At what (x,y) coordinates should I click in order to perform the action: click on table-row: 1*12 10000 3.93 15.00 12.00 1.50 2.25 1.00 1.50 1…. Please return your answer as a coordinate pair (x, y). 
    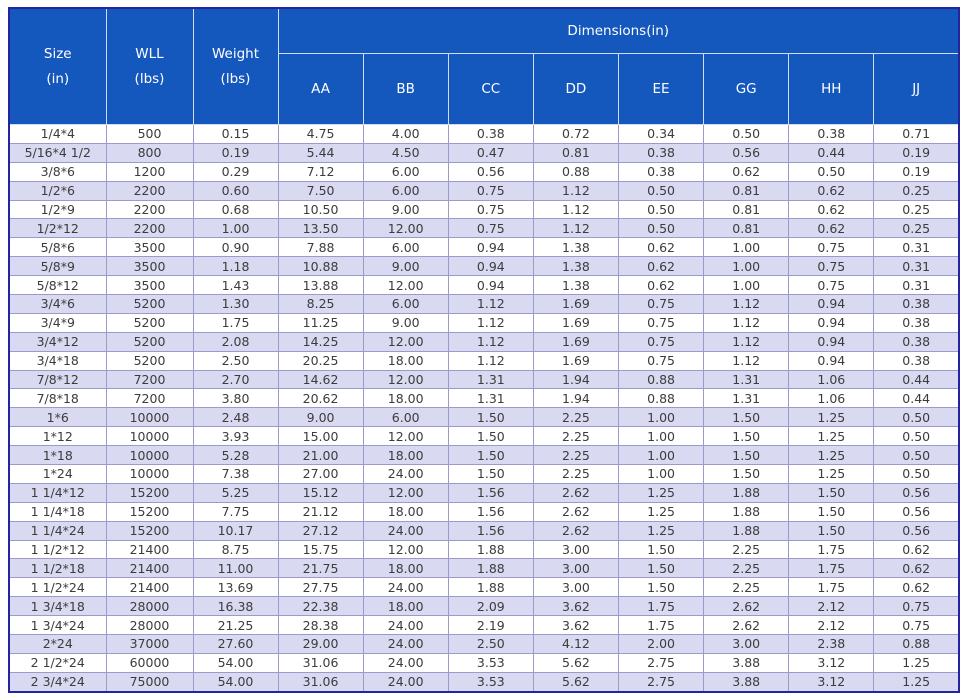
    Looking at the image, I should click on (484, 436).